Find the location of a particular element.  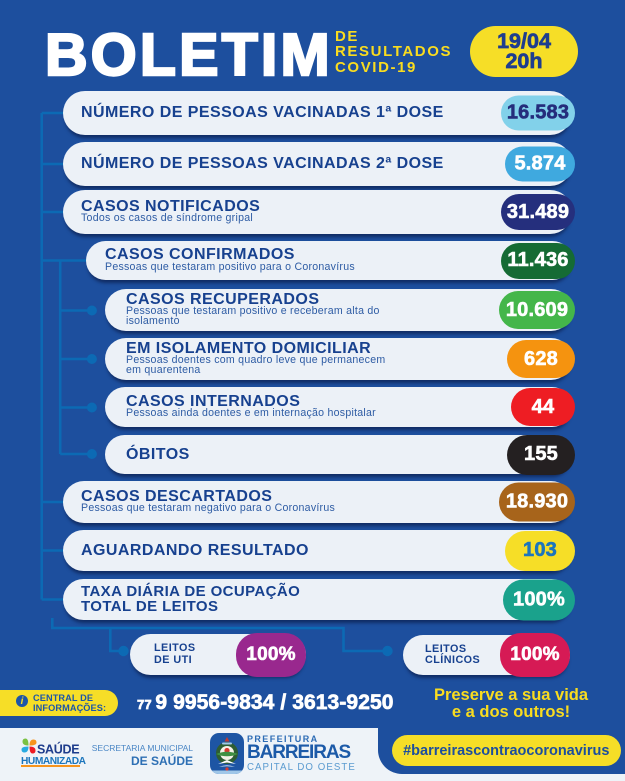

svg-text: SAÚDE is located at coordinates (58, 749).